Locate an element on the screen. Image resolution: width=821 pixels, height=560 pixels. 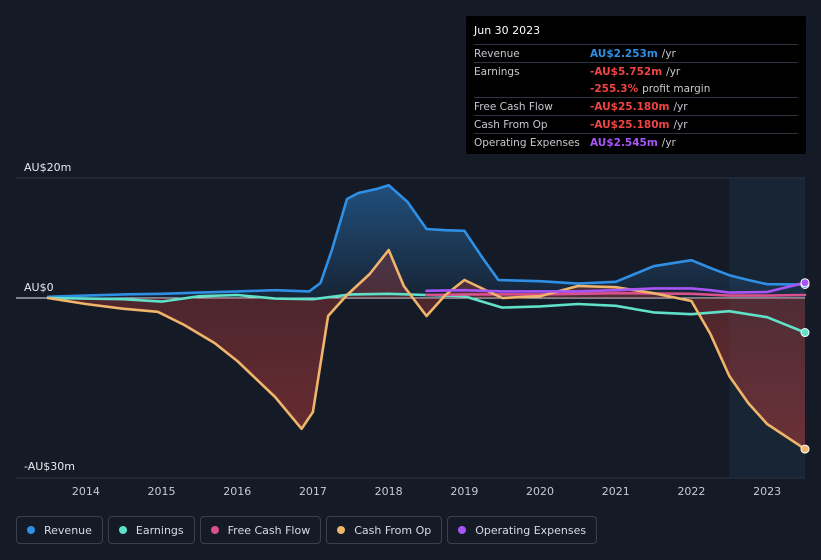
tooltip-row-revenue: Revenue AU$2.253m /yr is located at coordinates (636, 53).